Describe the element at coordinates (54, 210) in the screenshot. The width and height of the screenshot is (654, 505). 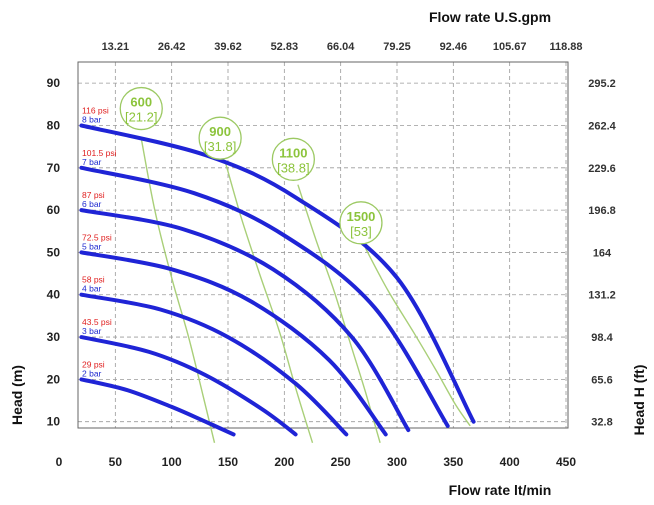
I see `y-tick-label: 60` at that location.